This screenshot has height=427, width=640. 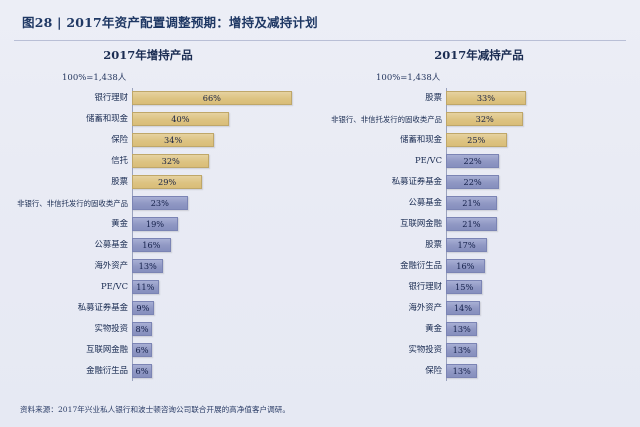 I want to click on bar-value-label: 29%, so click(x=167, y=182).